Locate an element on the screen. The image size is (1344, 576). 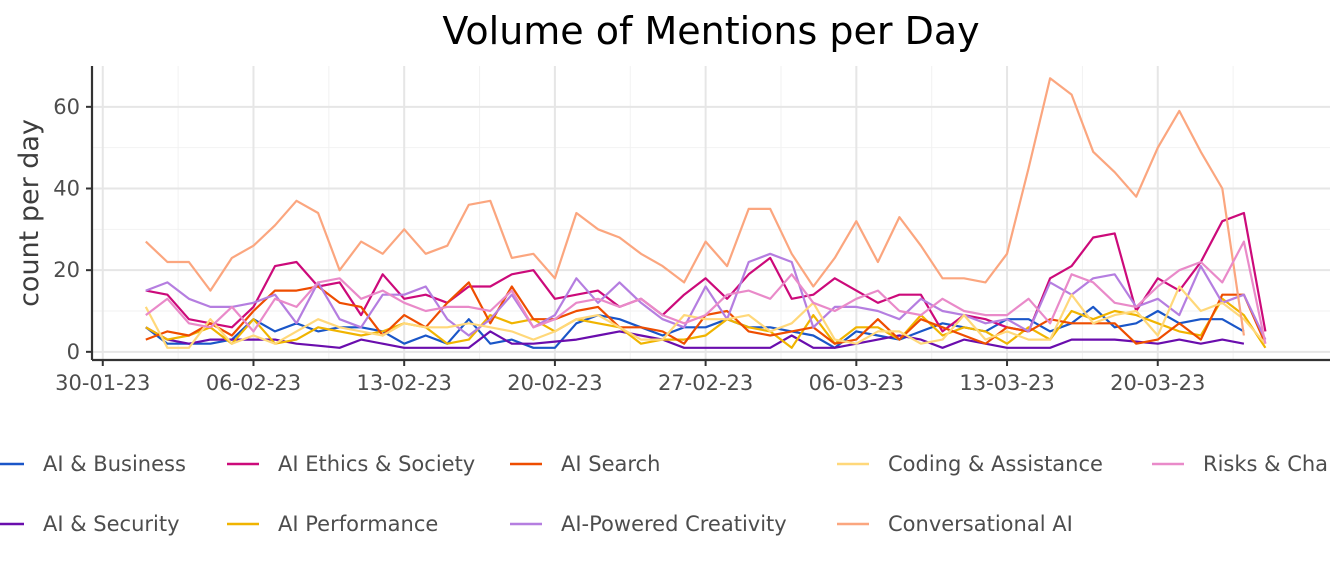
x-tick-label: 27-02-23 is located at coordinates (705, 383).